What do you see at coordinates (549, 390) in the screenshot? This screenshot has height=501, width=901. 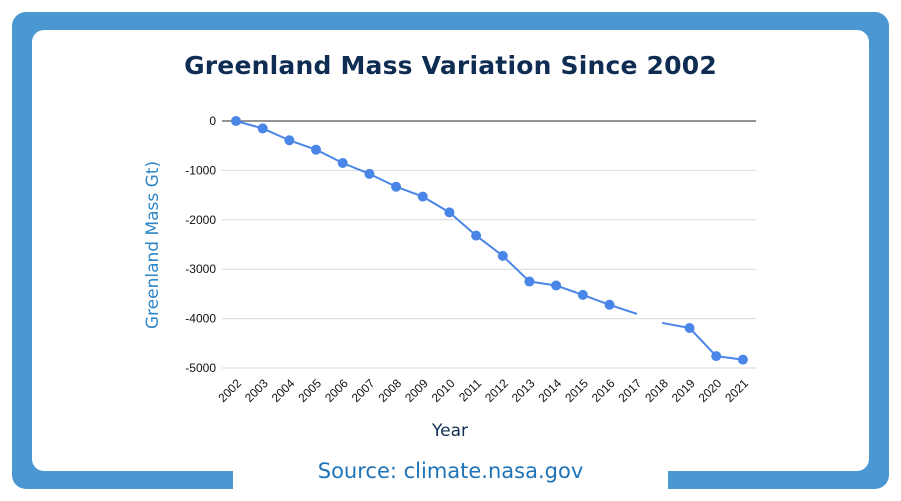 I see `x-tick-label: 2014` at bounding box center [549, 390].